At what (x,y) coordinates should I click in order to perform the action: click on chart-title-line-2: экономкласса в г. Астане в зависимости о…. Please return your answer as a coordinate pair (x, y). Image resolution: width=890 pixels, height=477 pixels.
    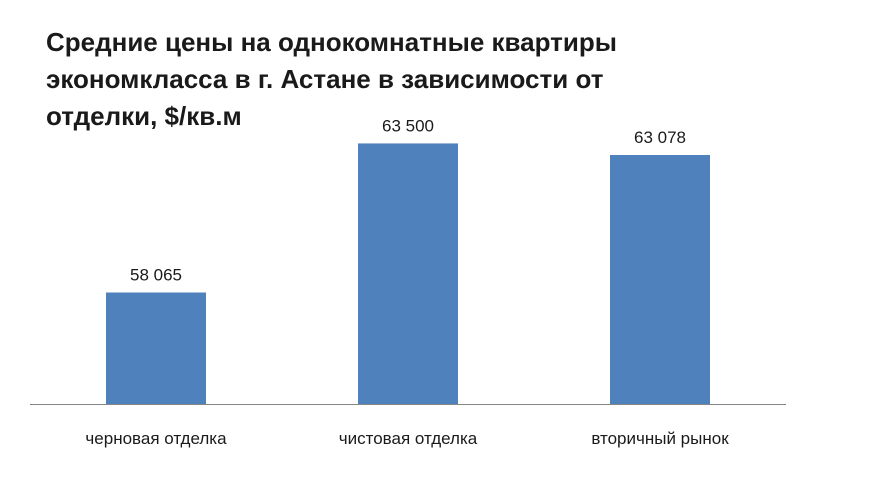
    Looking at the image, I should click on (325, 79).